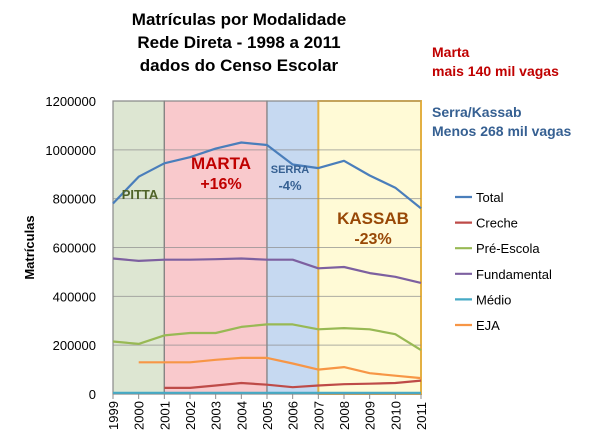 The width and height of the screenshot is (595, 447). I want to click on chart-title-line: dados do Censo Escolar, so click(239, 65).